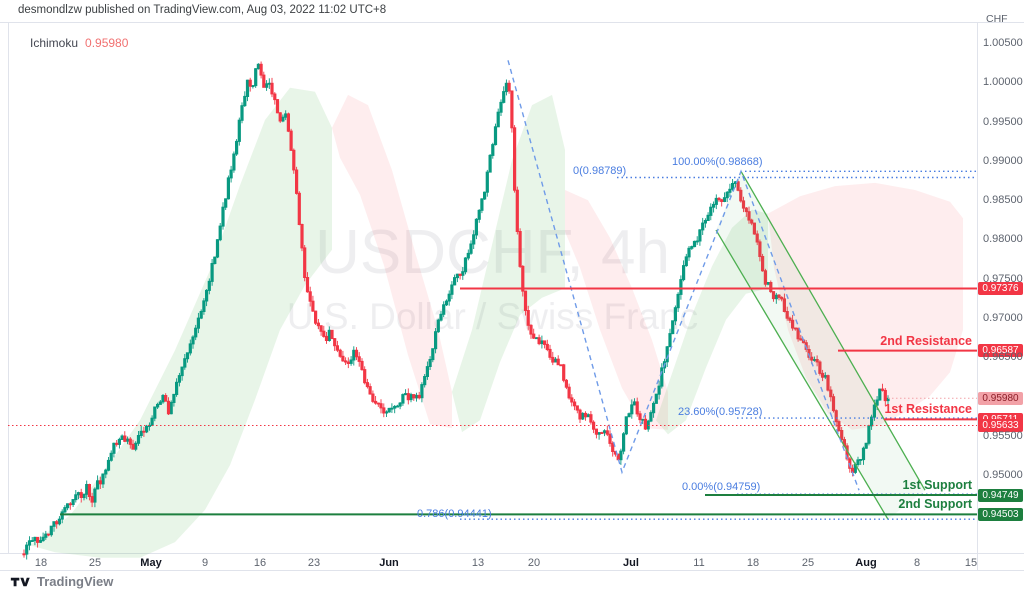 The height and width of the screenshot is (595, 1024). What do you see at coordinates (512, 22) in the screenshot?
I see `pane-top-border` at bounding box center [512, 22].